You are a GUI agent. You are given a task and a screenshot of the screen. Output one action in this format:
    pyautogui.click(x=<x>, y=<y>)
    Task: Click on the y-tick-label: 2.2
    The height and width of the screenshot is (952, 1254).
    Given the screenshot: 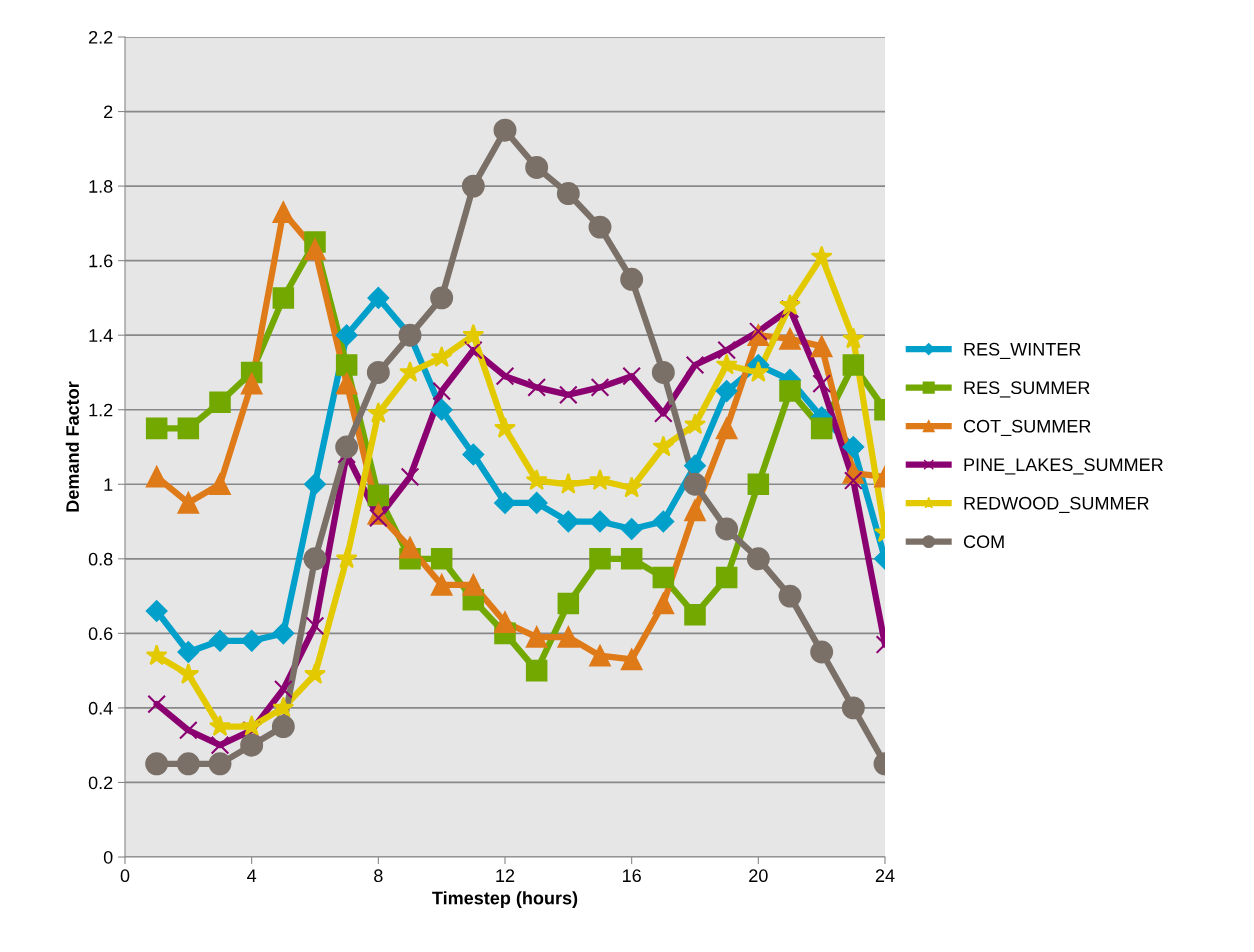 What is the action you would take?
    pyautogui.click(x=101, y=37)
    